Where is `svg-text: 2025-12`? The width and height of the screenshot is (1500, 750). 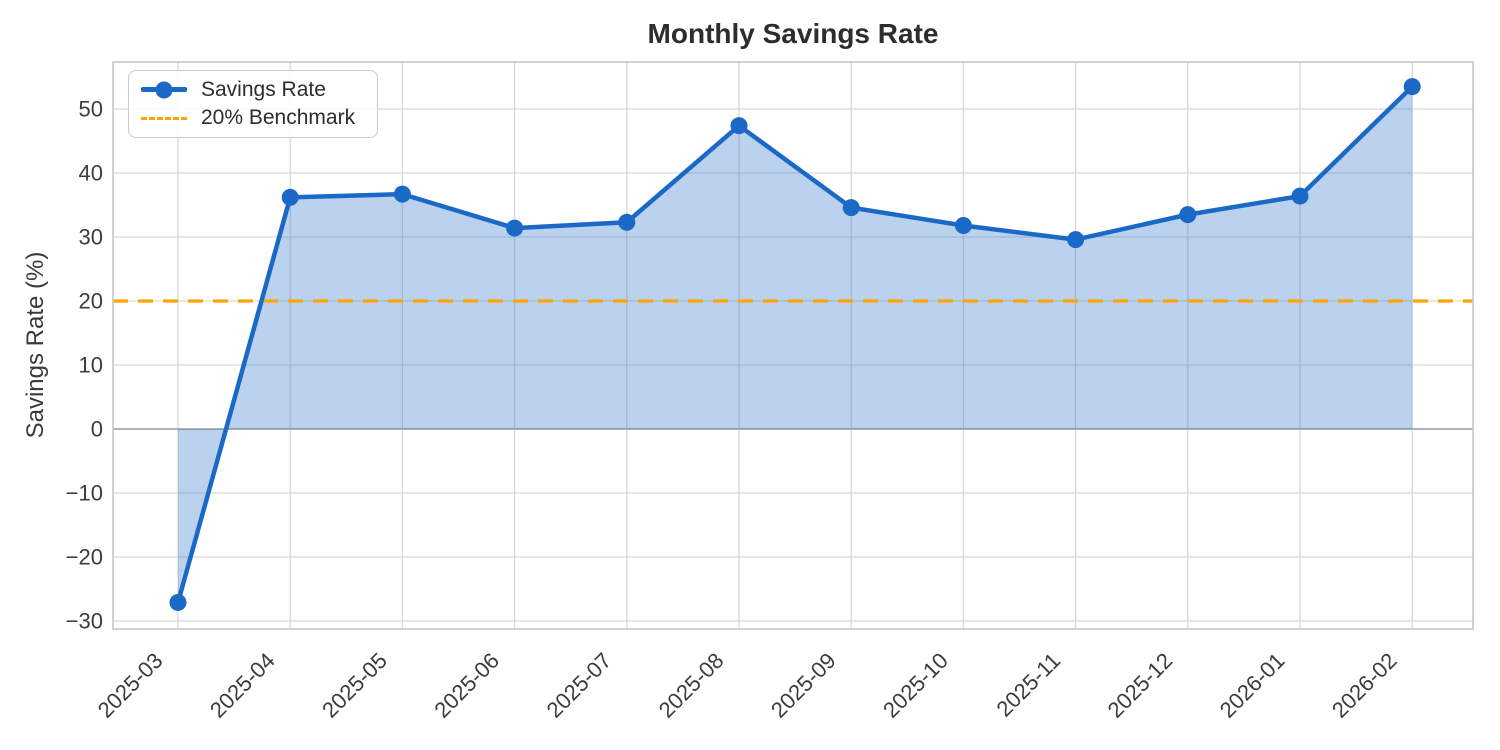 svg-text: 2025-12 is located at coordinates (1140, 685).